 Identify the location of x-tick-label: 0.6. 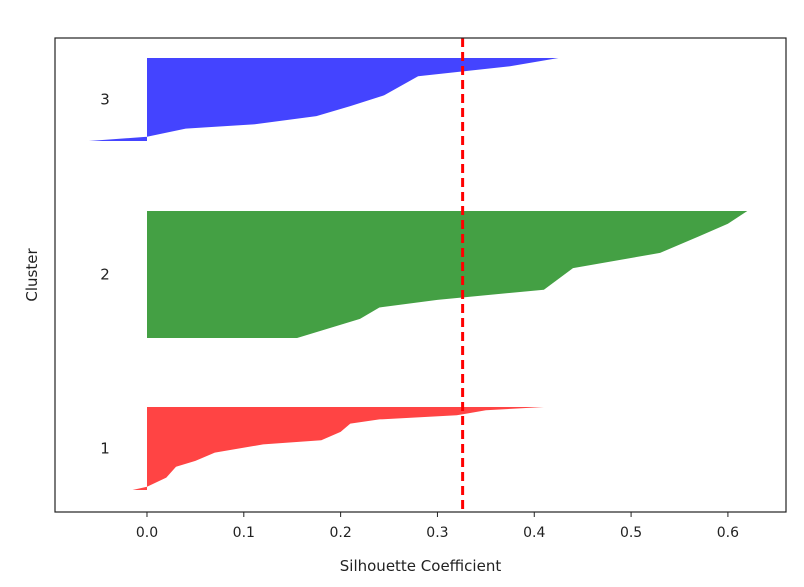
(728, 533).